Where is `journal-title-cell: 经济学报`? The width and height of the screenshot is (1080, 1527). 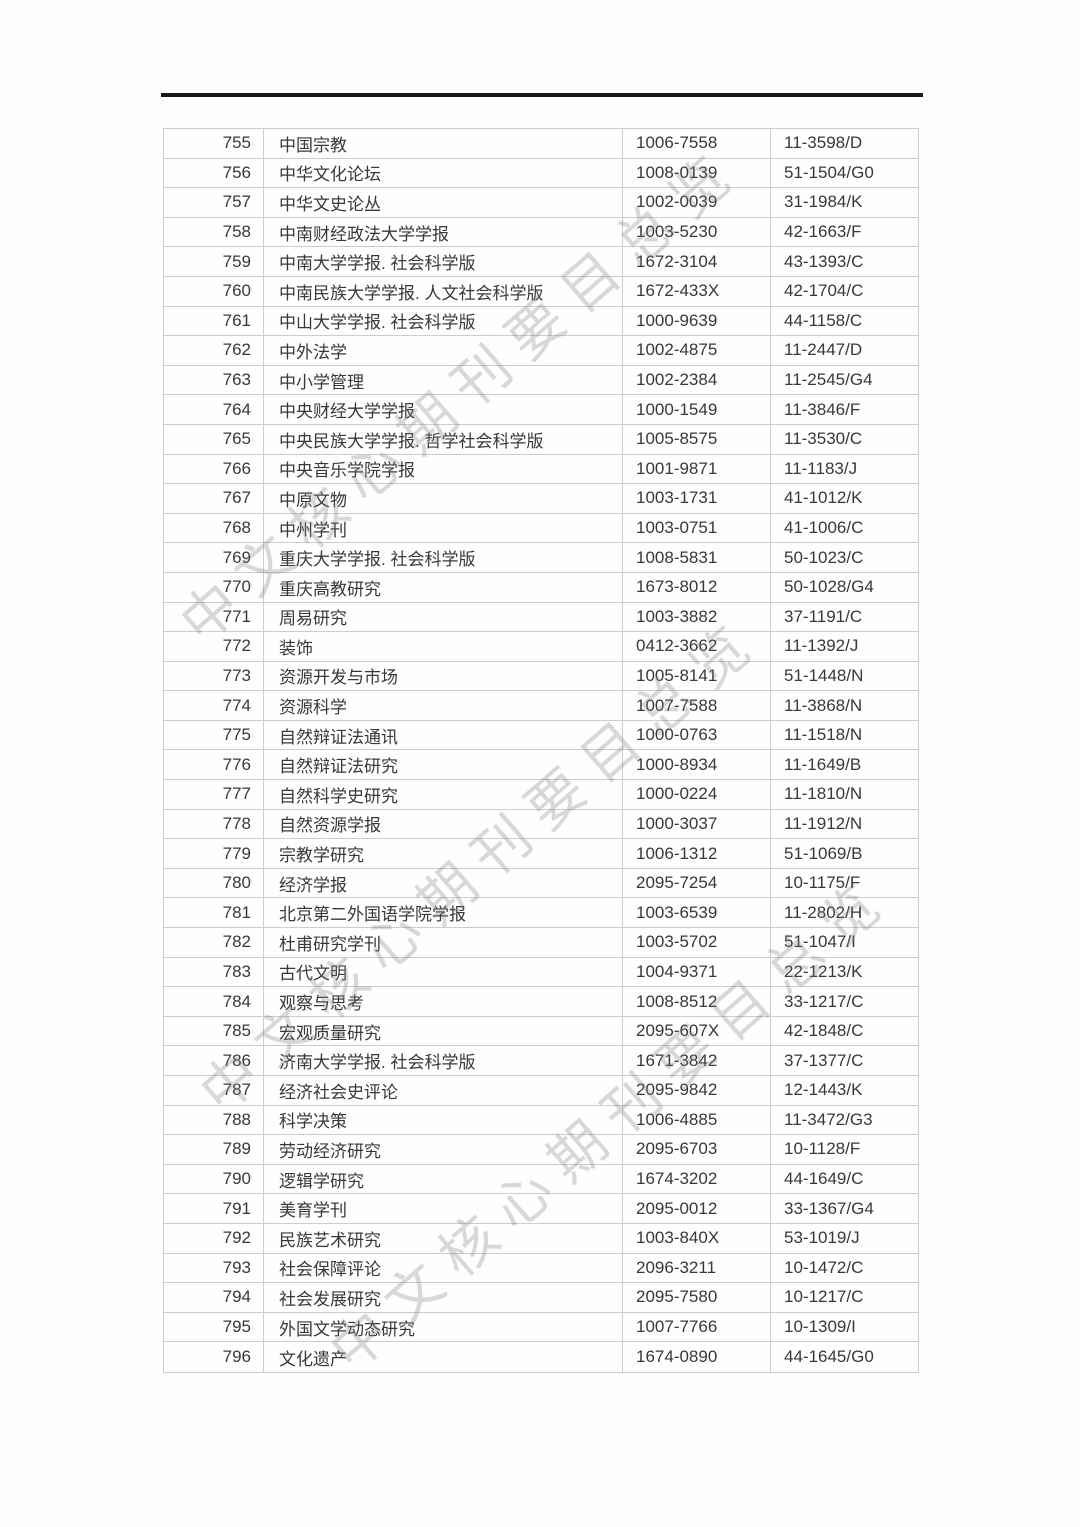 journal-title-cell: 经济学报 is located at coordinates (443, 883).